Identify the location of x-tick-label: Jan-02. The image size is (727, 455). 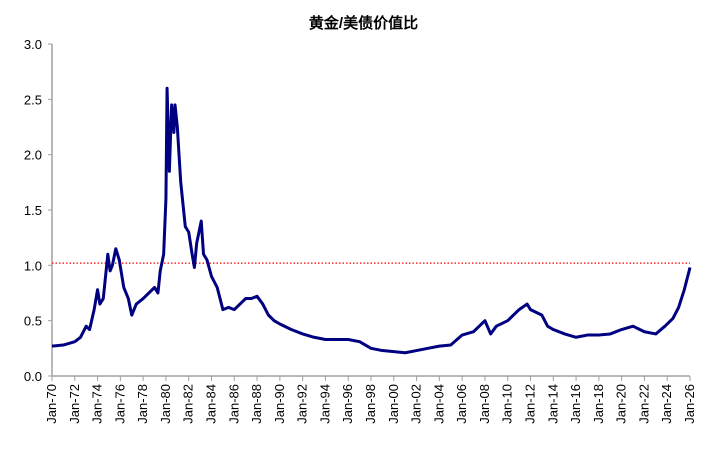
(416, 404).